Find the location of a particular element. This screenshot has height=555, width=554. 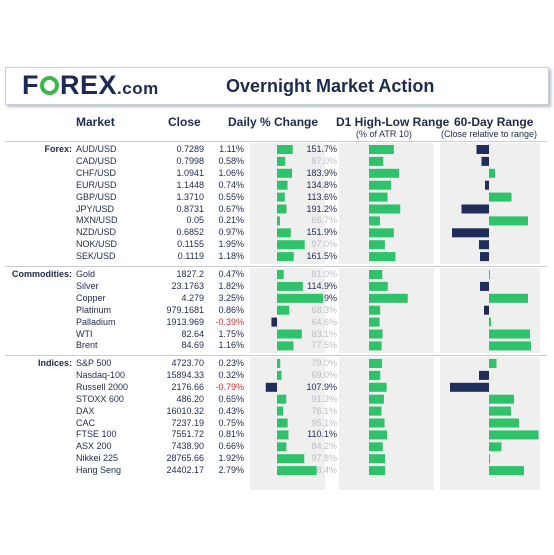

section-label: Forex: is located at coordinates (58, 149).